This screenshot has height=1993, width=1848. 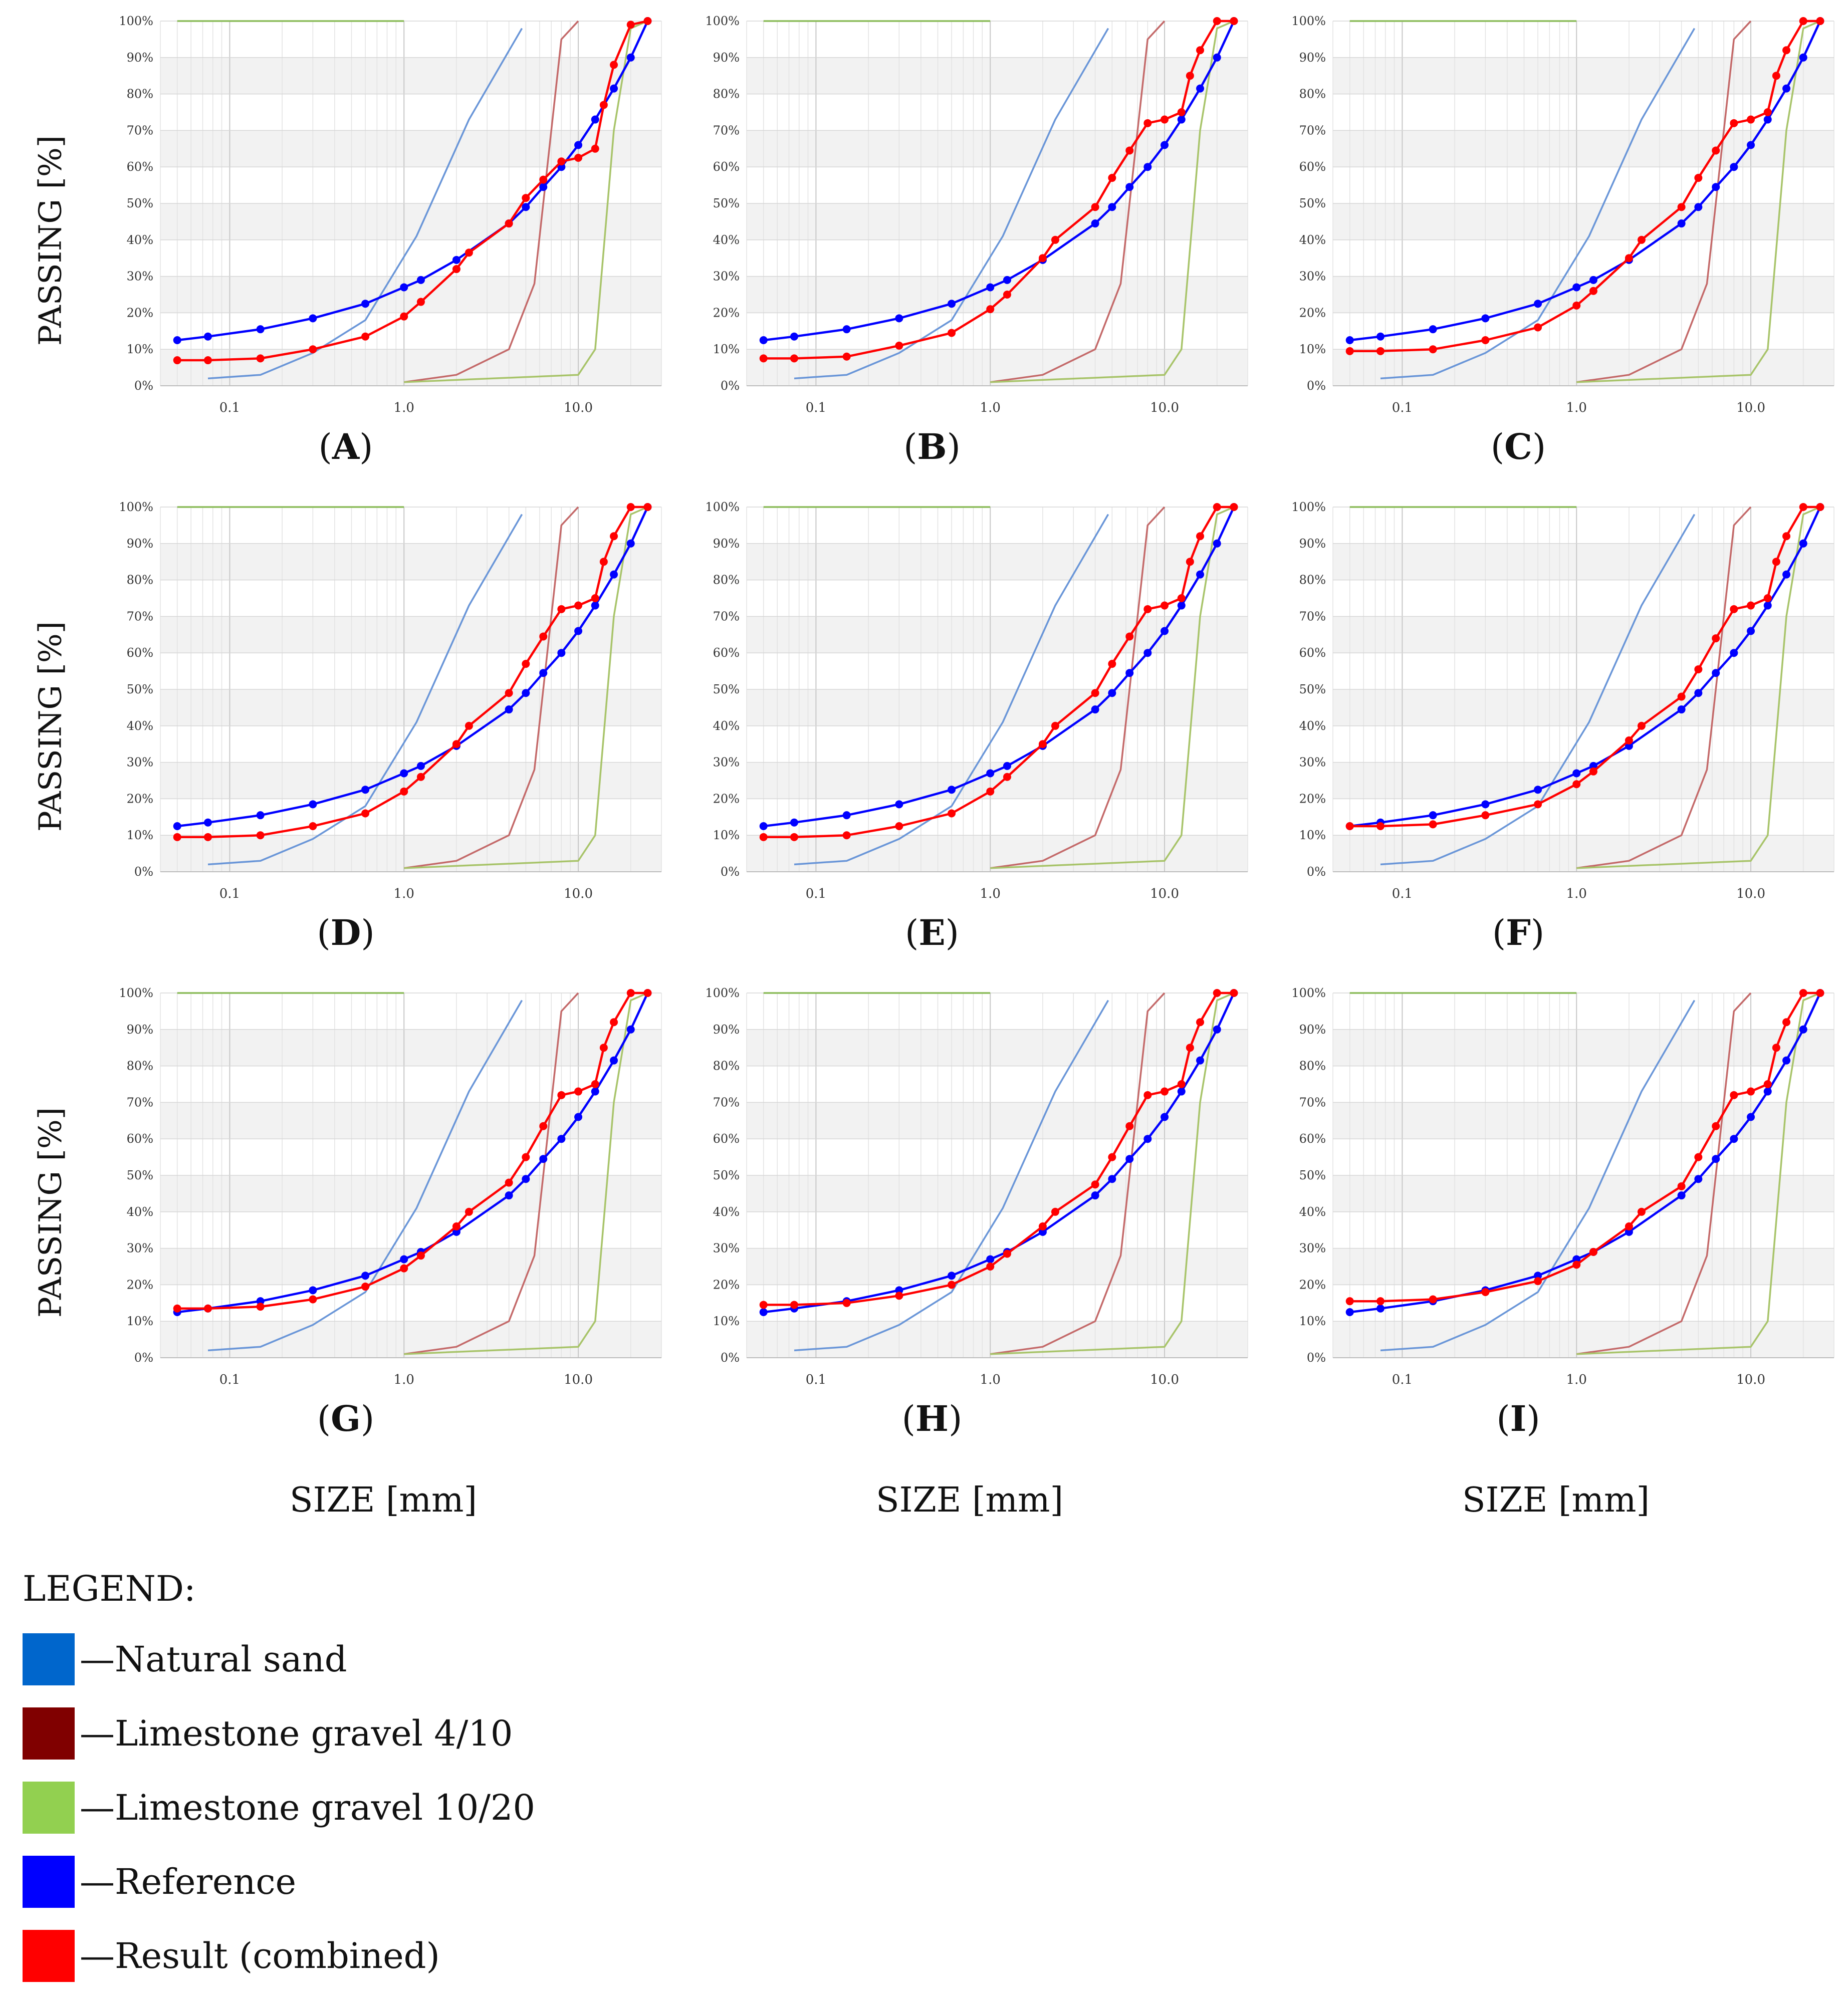 I want to click on legend-item-gravel-4-10: —Limestone gravel 4/10, so click(x=279, y=1733).